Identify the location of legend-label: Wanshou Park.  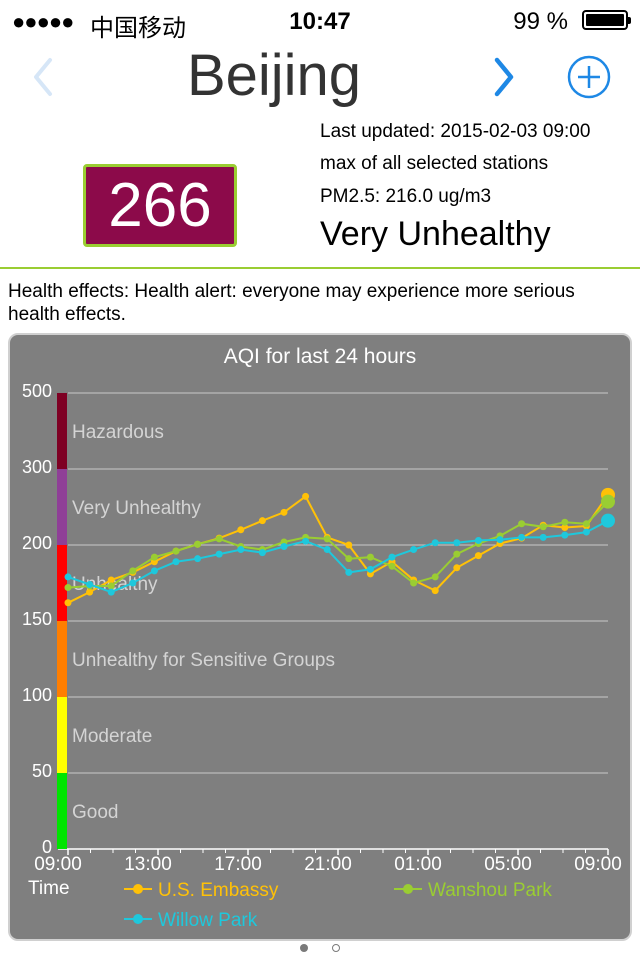
(490, 890).